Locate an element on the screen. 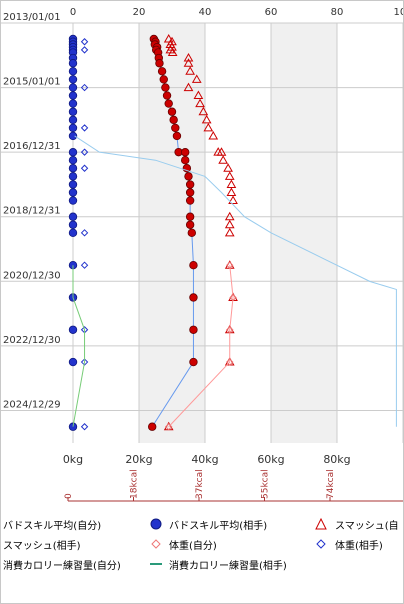 This screenshot has width=404, height=604. x-top-tick-label-3: 60 is located at coordinates (271, 12).